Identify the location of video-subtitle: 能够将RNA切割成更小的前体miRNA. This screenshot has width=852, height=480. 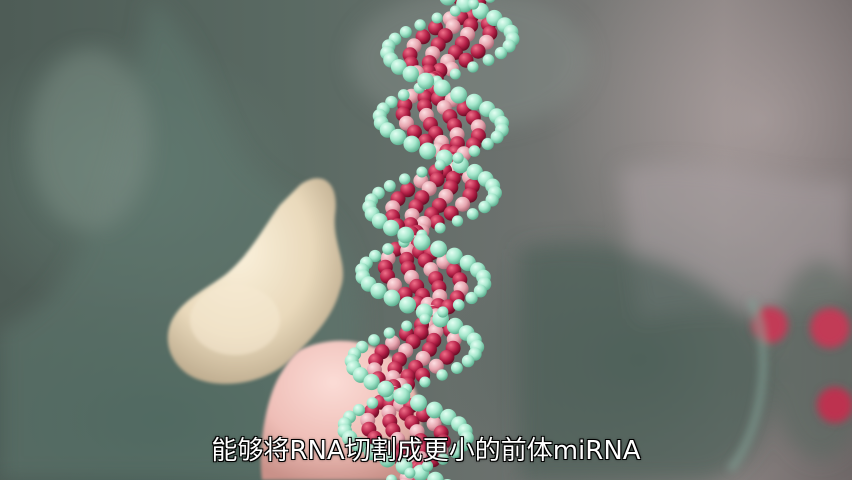
(426, 451).